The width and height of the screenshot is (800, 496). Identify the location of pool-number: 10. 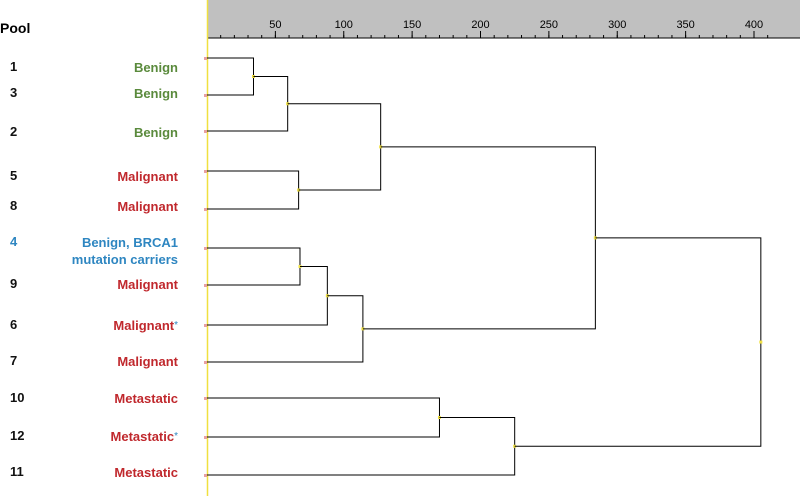
(17, 397).